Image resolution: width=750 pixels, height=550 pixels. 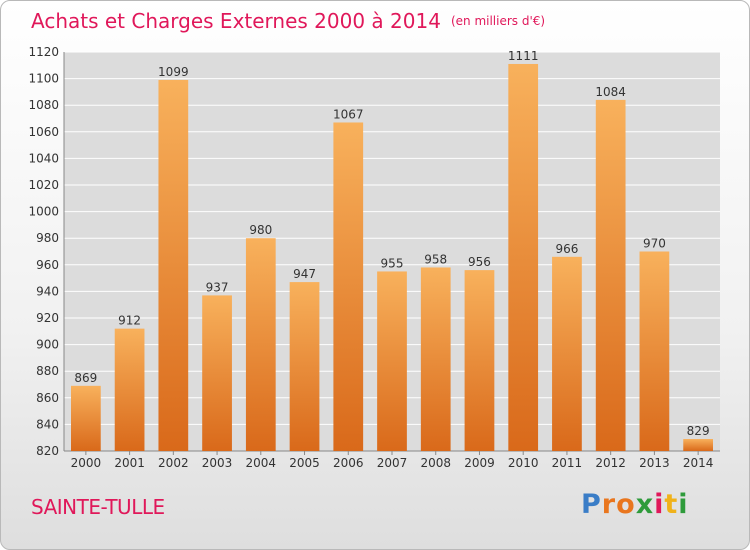 I want to click on commune-name: SAINTE-TULLE, so click(x=98, y=507).